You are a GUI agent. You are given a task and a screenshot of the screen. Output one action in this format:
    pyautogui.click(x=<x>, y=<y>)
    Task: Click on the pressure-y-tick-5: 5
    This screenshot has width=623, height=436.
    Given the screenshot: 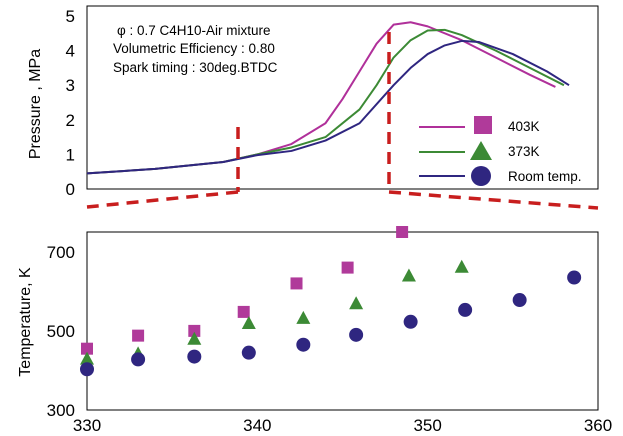 What is the action you would take?
    pyautogui.click(x=70, y=16)
    